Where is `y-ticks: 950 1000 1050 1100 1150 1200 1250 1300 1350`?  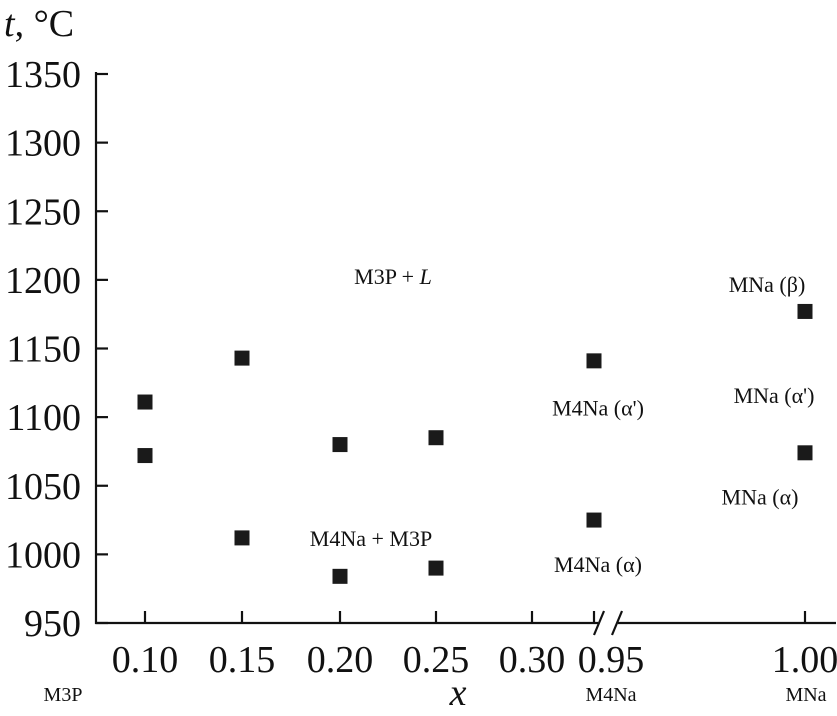
y-ticks: 950 1000 1050 1100 1150 1200 1250 1300 1350 is located at coordinates (56, 349).